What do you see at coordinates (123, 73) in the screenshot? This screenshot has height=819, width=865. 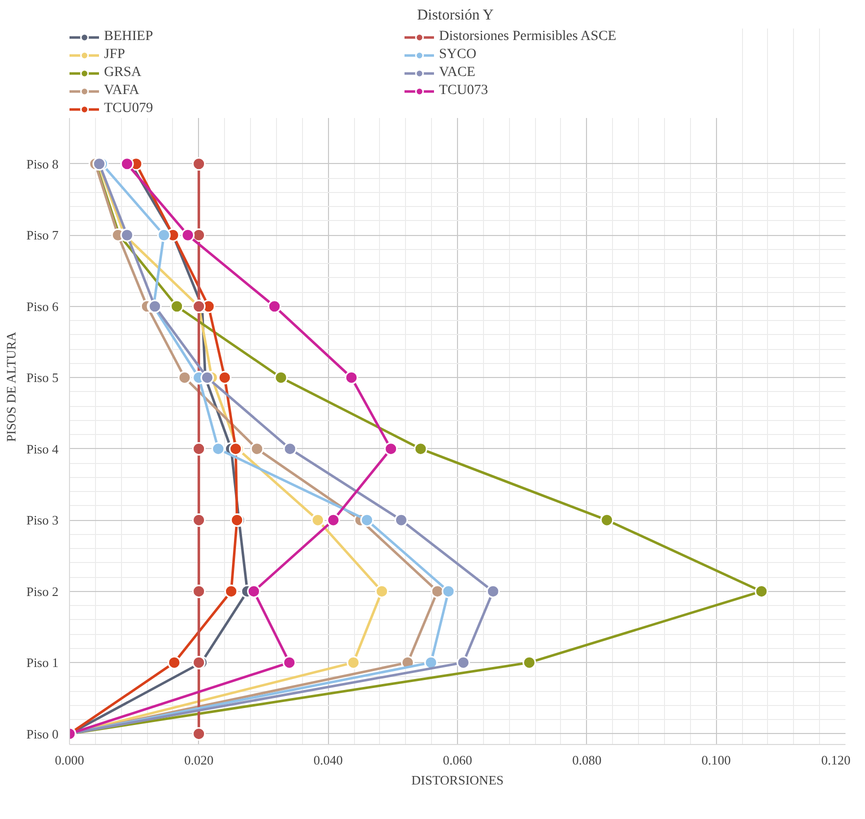 I see `legend-label: GRSA` at bounding box center [123, 73].